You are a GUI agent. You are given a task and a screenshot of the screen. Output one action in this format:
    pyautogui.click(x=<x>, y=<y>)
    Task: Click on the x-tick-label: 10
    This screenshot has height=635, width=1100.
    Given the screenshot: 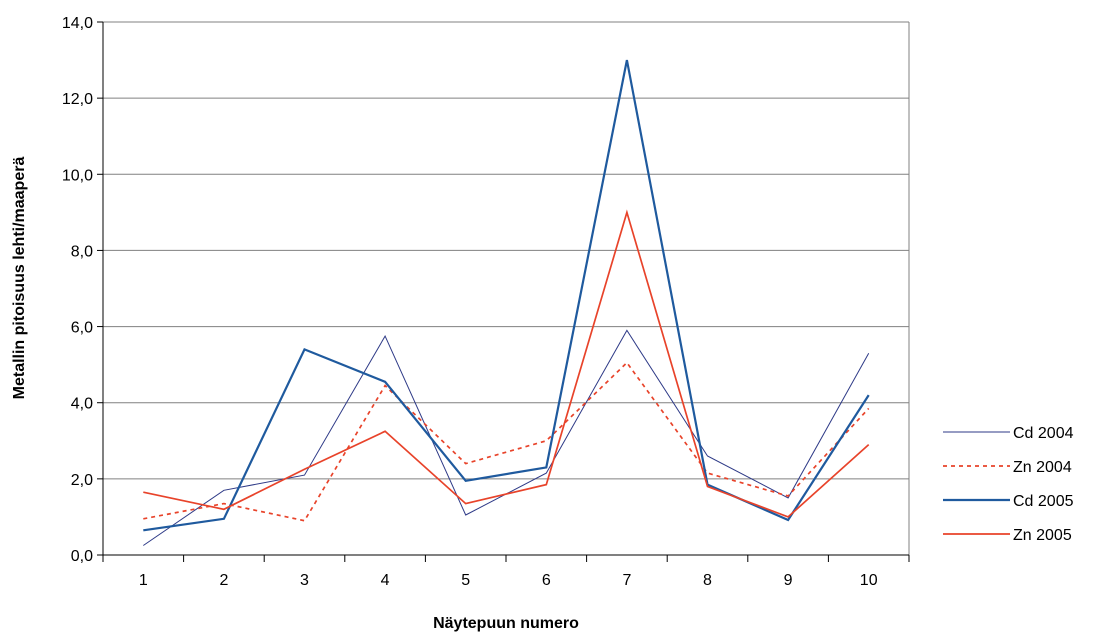 What is the action you would take?
    pyautogui.click(x=869, y=580)
    